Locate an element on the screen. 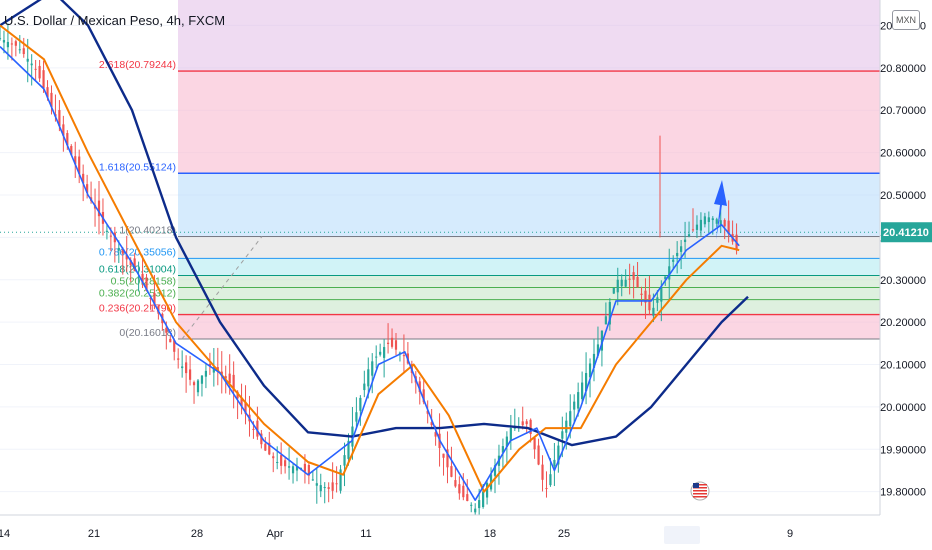  x-tick-label: 14 is located at coordinates (5, 534).